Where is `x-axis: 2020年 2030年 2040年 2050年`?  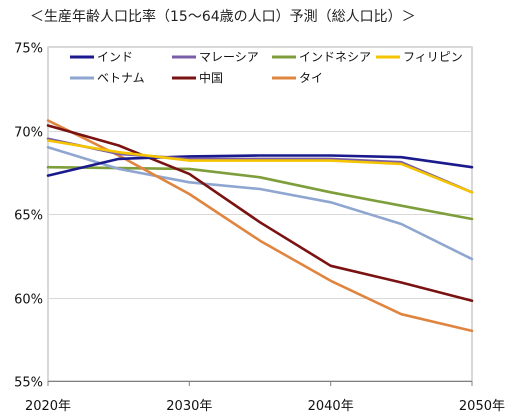 x-axis: 2020年 2030年 2040年 2050年 is located at coordinates (265, 397).